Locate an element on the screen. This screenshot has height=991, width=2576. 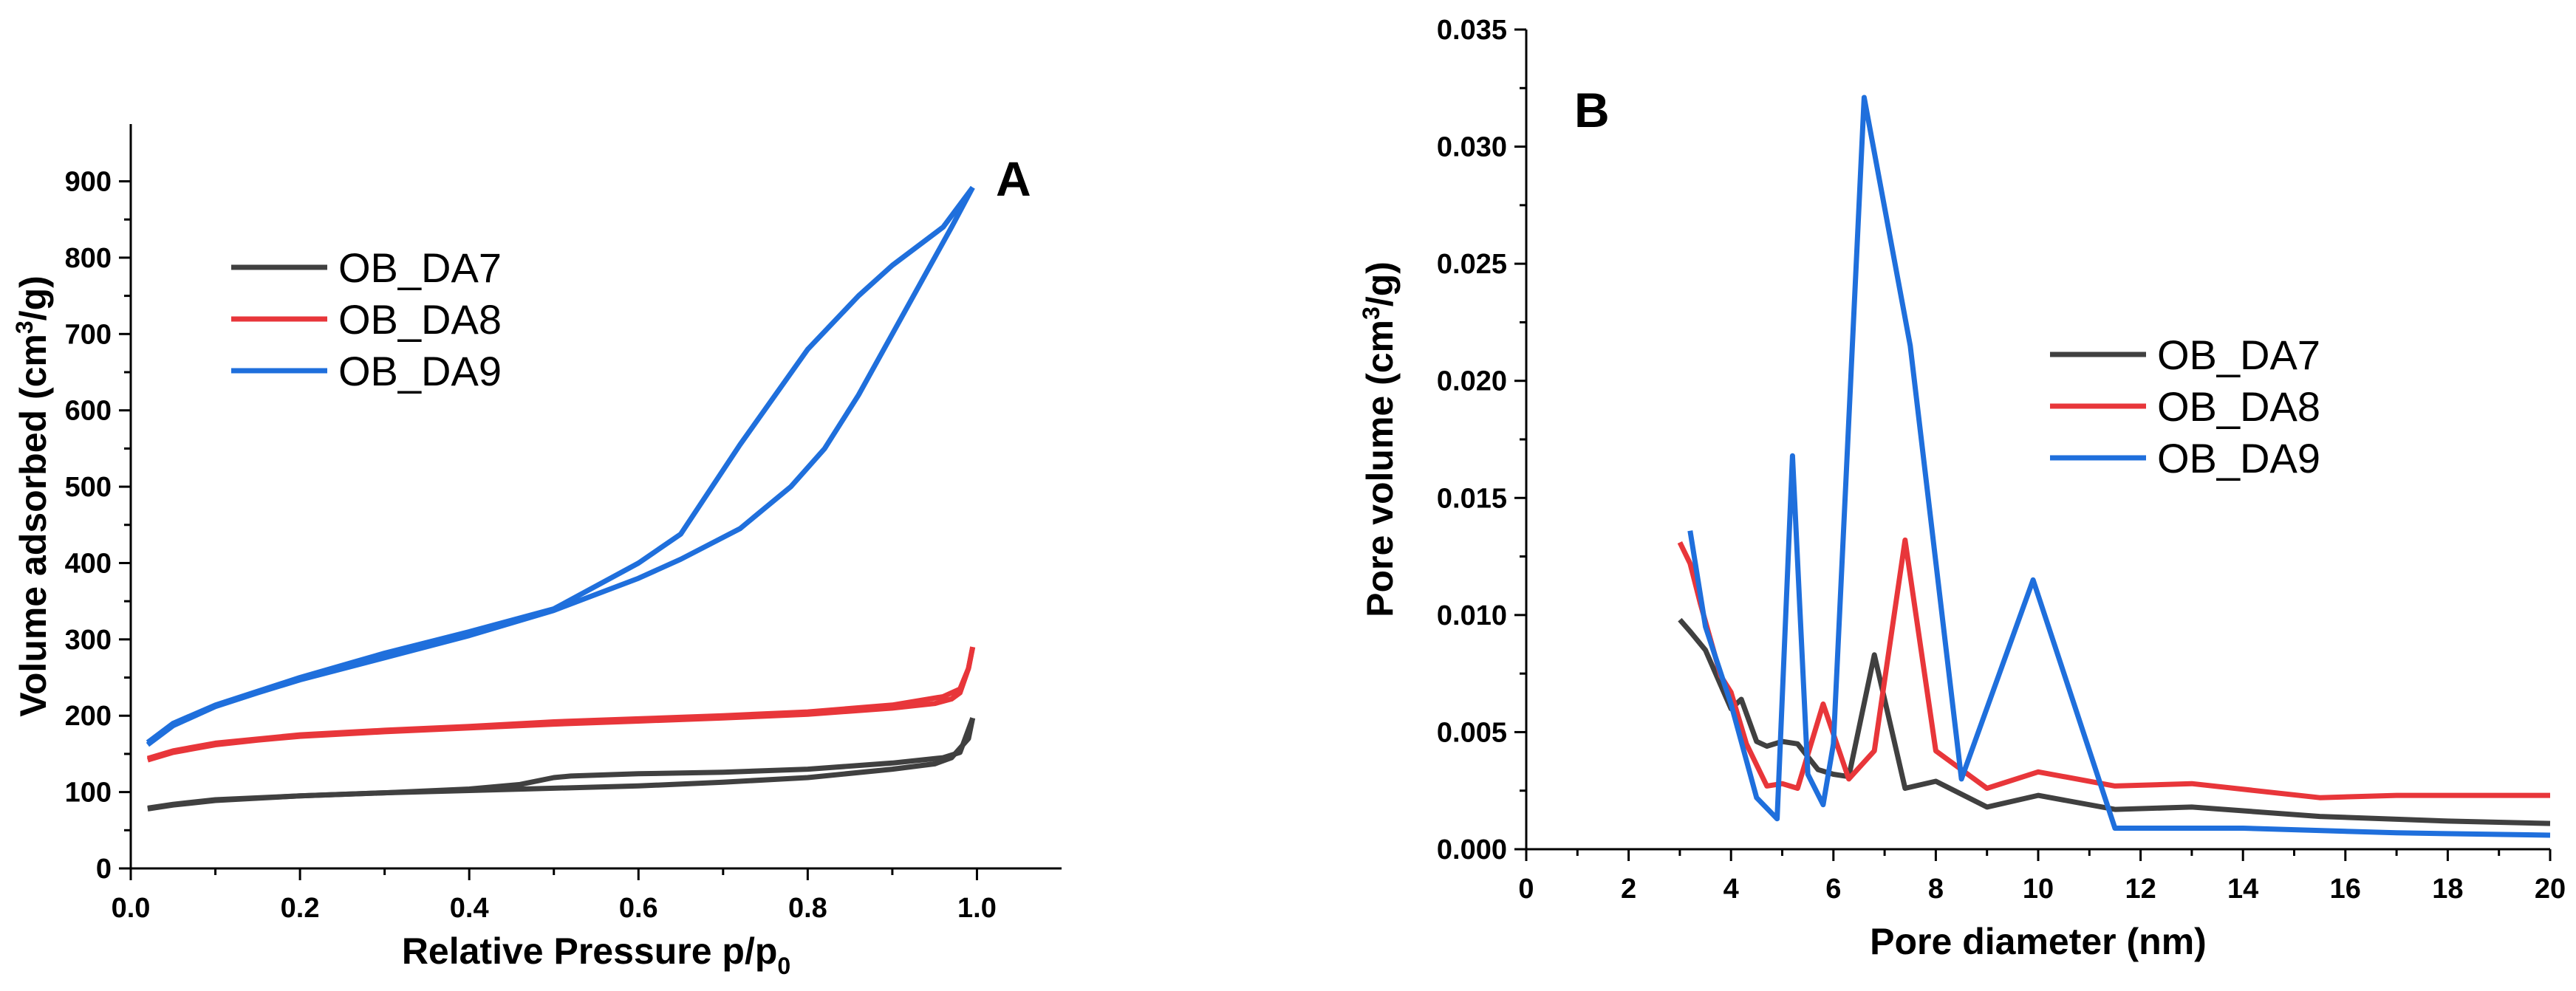
y-tick-label: 600 is located at coordinates (88, 412).